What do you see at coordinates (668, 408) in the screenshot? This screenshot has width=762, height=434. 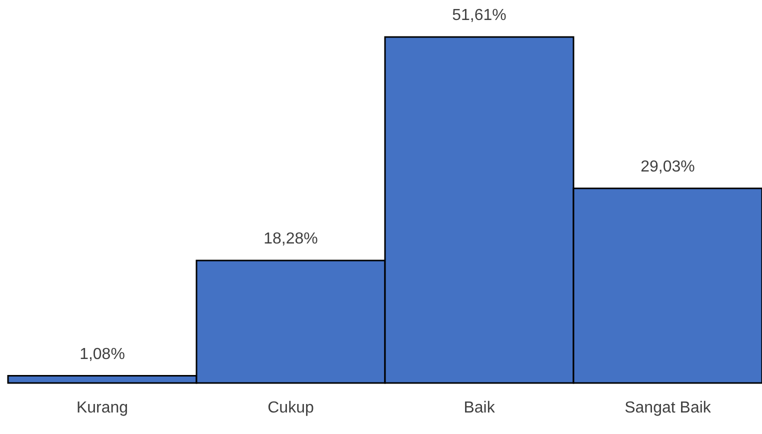 I see `x-tick-label: Sangat Baik` at bounding box center [668, 408].